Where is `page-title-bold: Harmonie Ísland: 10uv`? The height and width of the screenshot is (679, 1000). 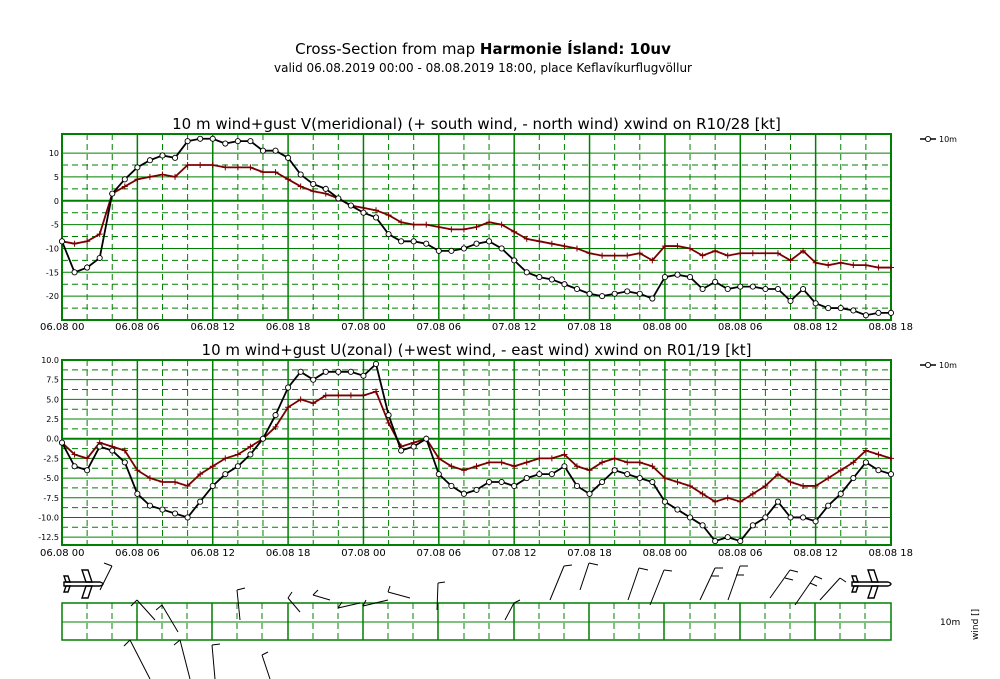 page-title-bold: Harmonie Ísland: 10uv is located at coordinates (575, 49).